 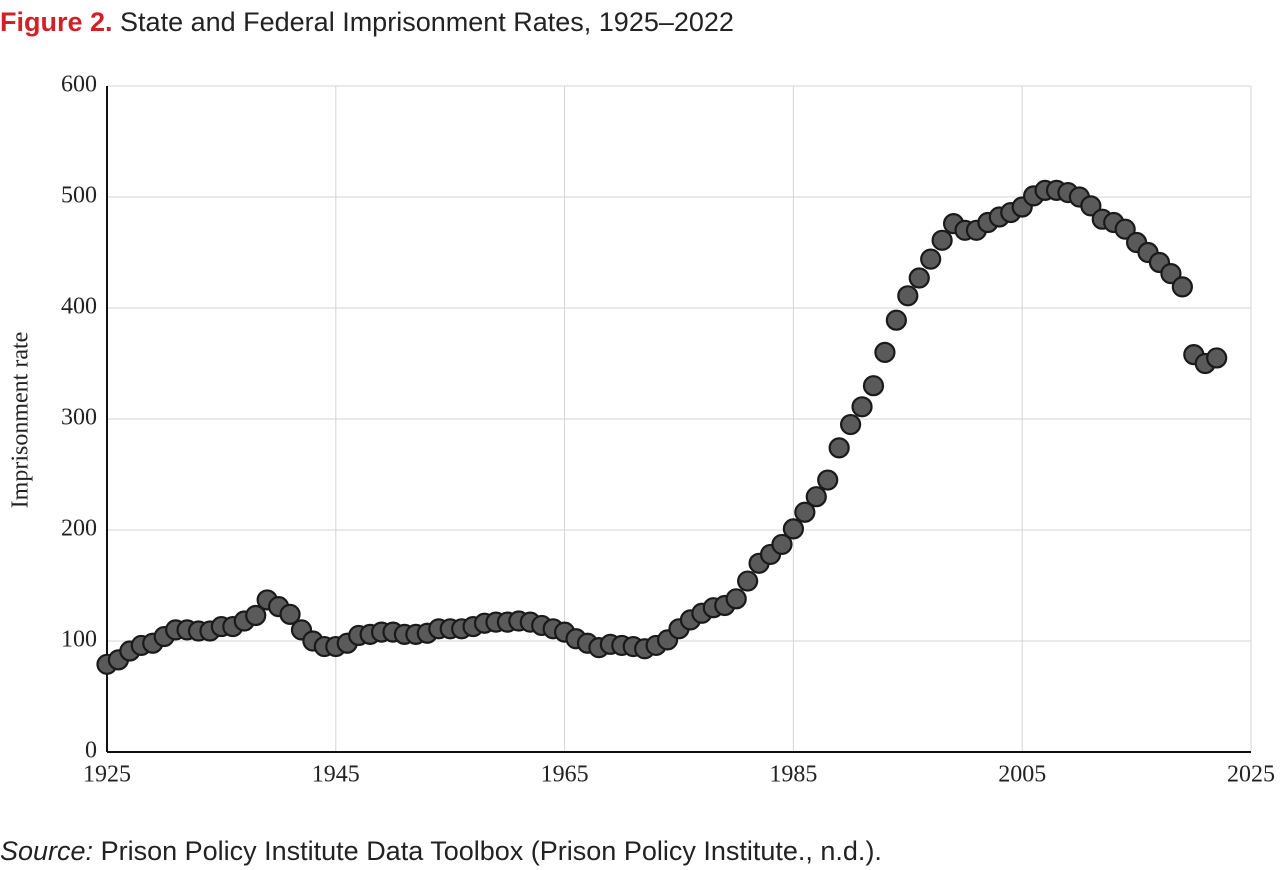 I want to click on y-tick-label: 200, so click(x=79, y=529).